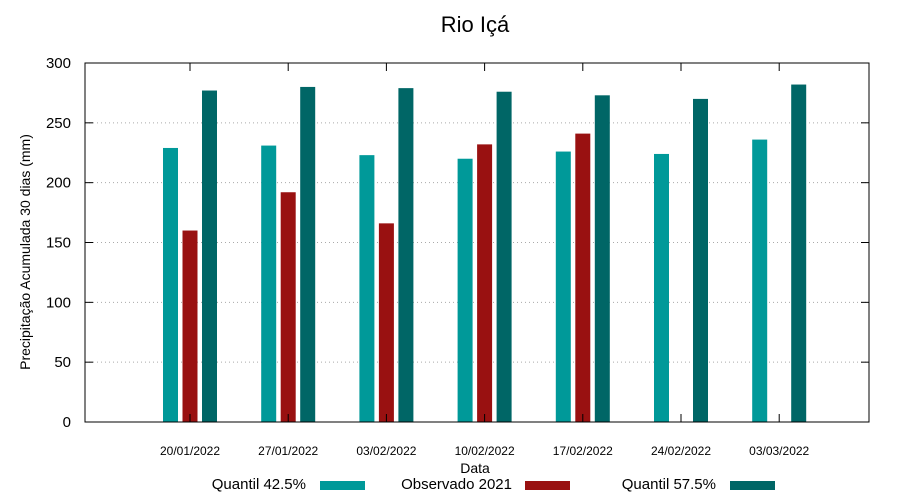 The image size is (900, 500). What do you see at coordinates (67, 422) in the screenshot?
I see `y-tick-label: 0` at bounding box center [67, 422].